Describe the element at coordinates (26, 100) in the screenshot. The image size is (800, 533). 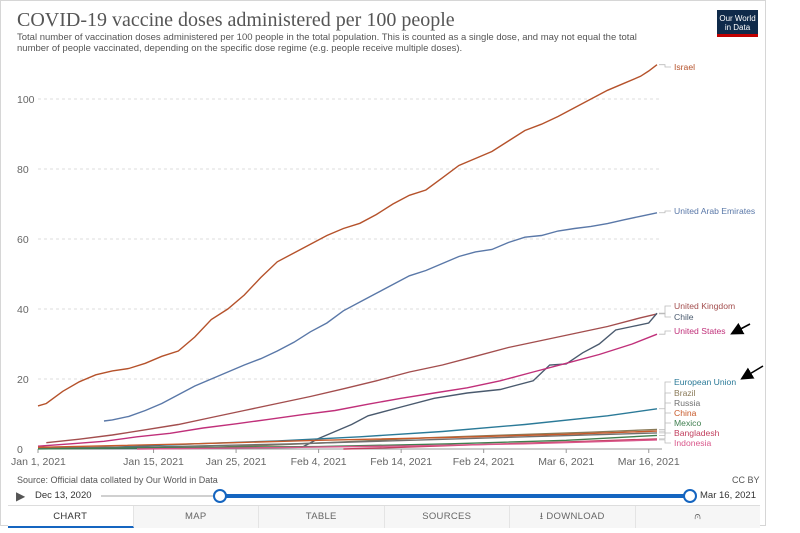
I see `y-tick-label: 100` at that location.